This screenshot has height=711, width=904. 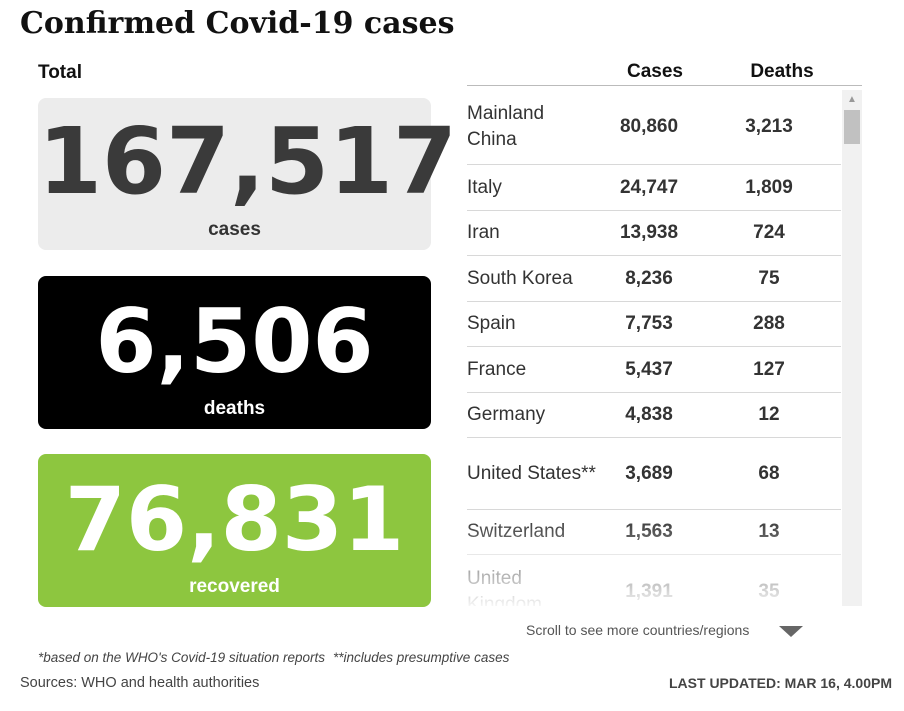 I want to click on table-scrollbar: ▲, so click(x=852, y=348).